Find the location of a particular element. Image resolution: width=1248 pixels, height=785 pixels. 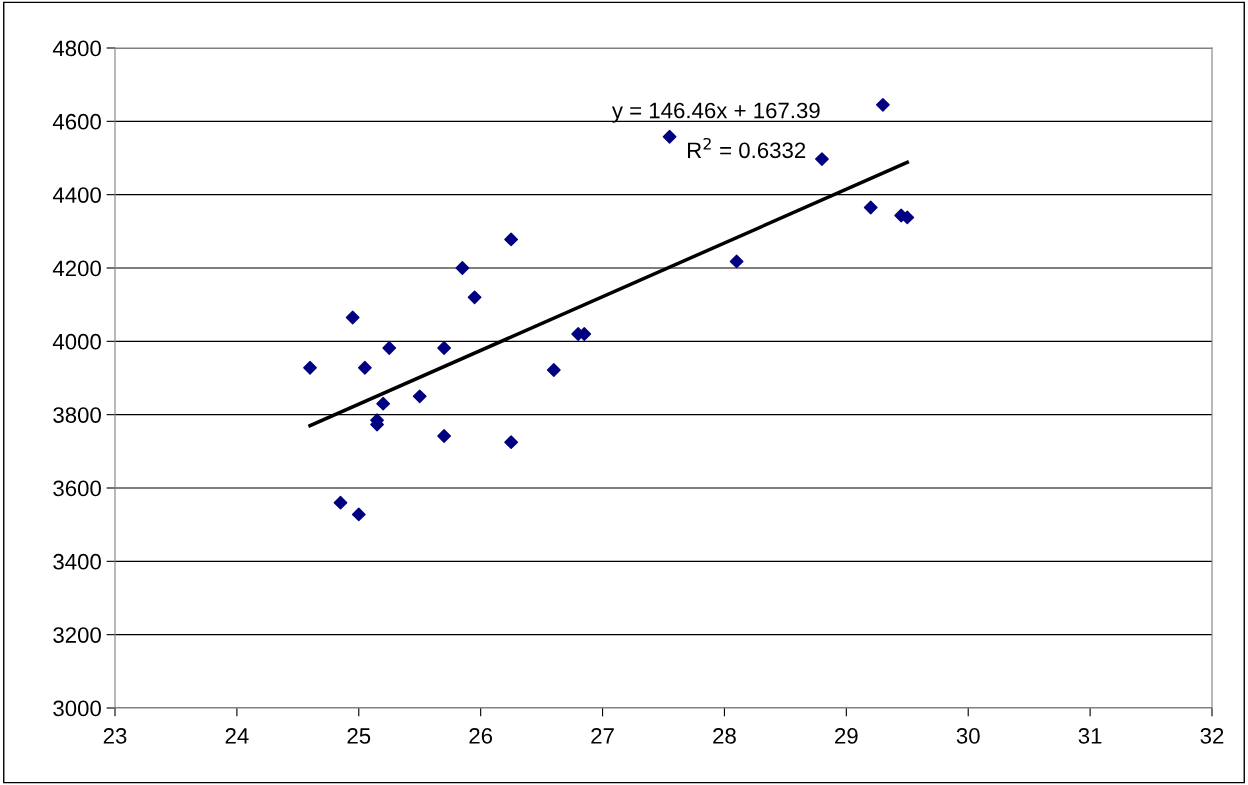

x-tick-label: 31 is located at coordinates (1090, 736).